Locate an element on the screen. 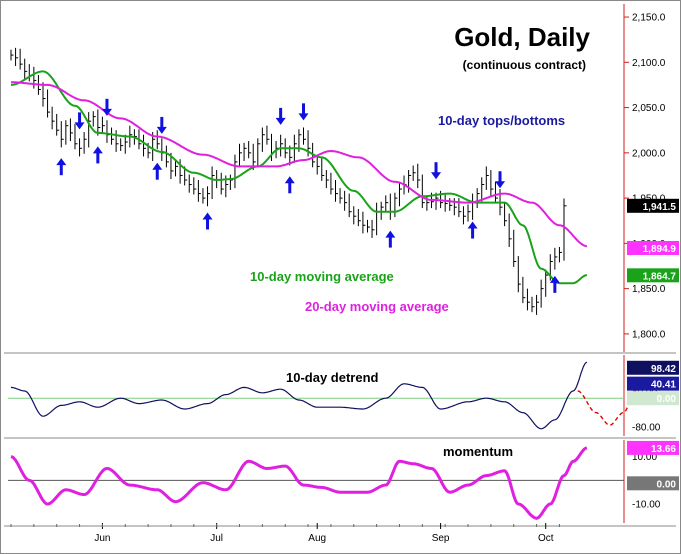 The height and width of the screenshot is (554, 681). x-tick-label: Sep is located at coordinates (441, 538).